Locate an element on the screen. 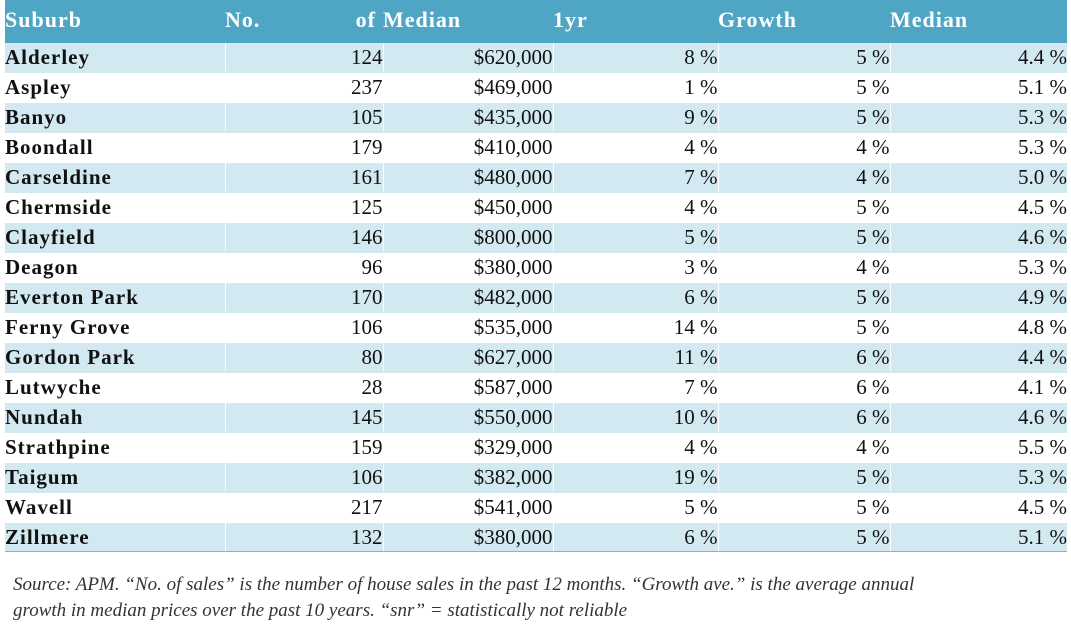  cell-sales: 237 is located at coordinates (303, 87).